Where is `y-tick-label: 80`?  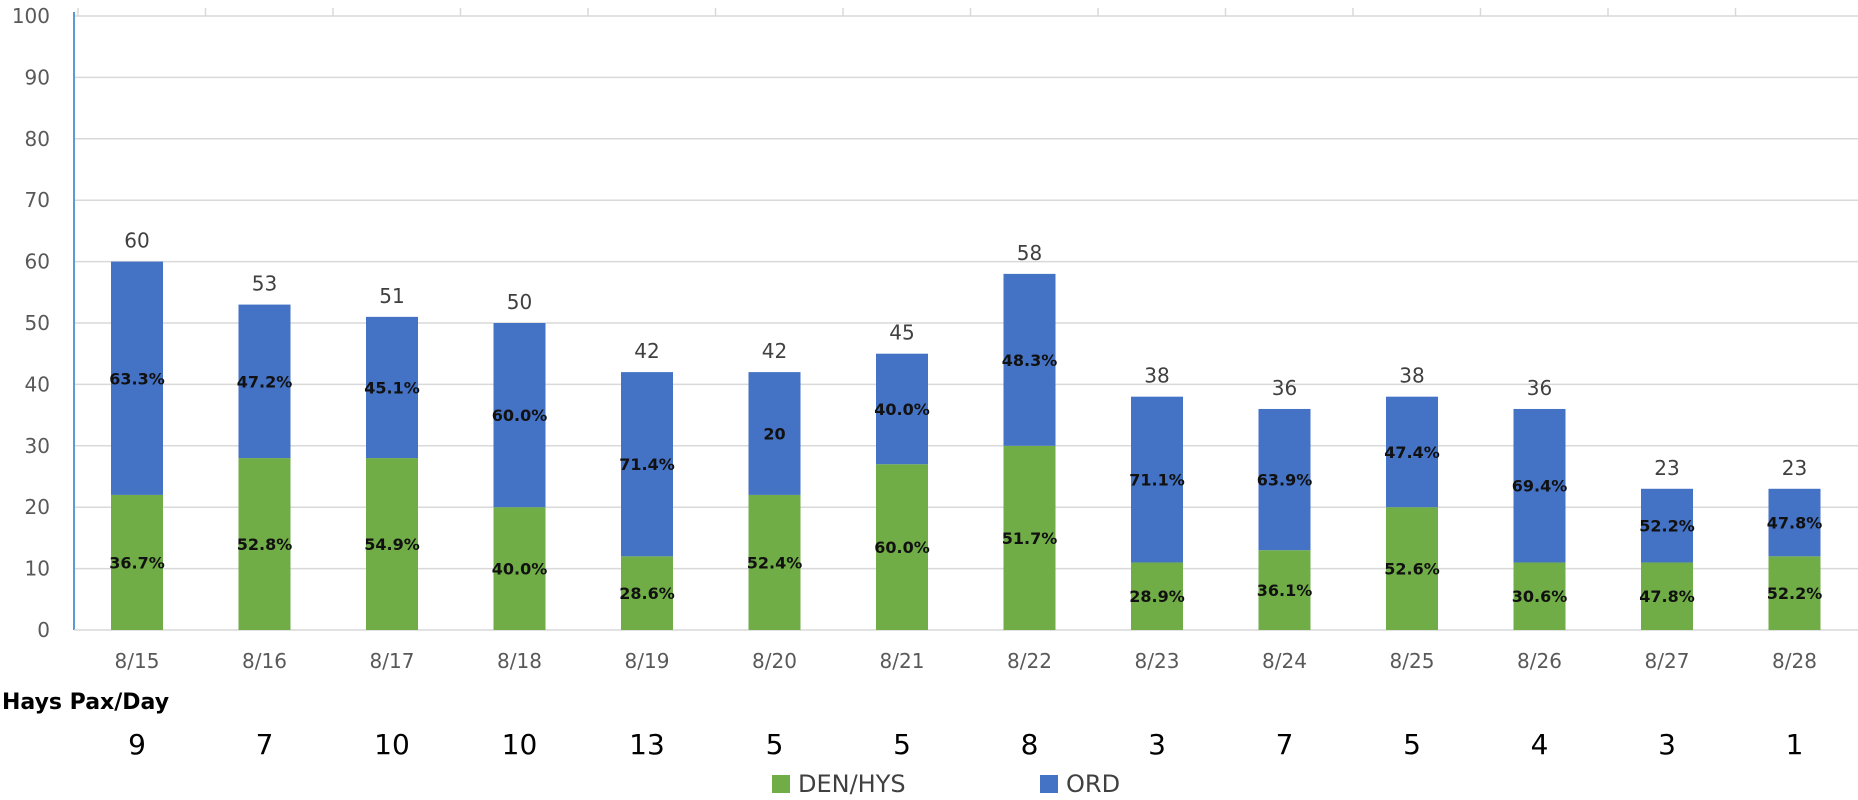
y-tick-label: 80 is located at coordinates (37, 139).